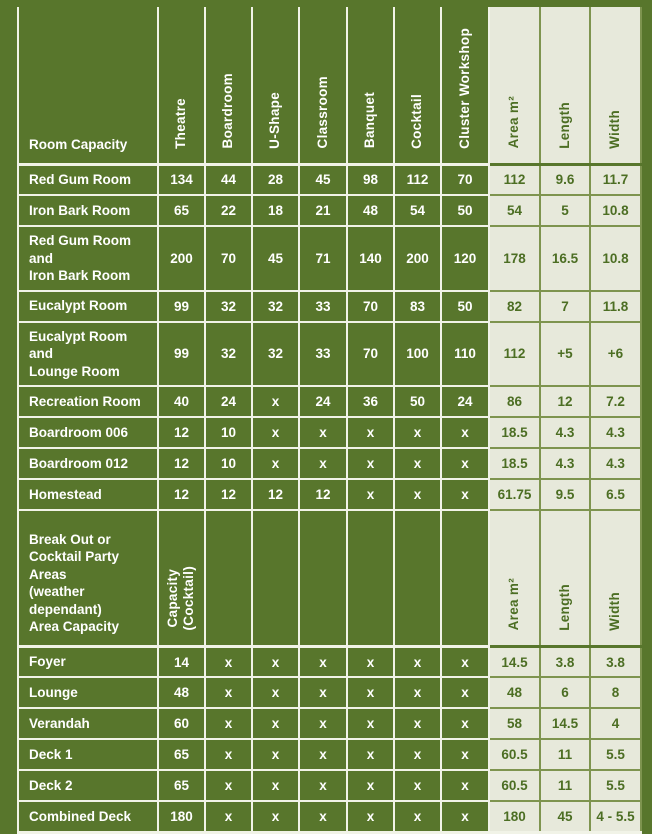 The height and width of the screenshot is (834, 652). What do you see at coordinates (228, 86) in the screenshot?
I see `capacity-column-header: Boardroom` at bounding box center [228, 86].